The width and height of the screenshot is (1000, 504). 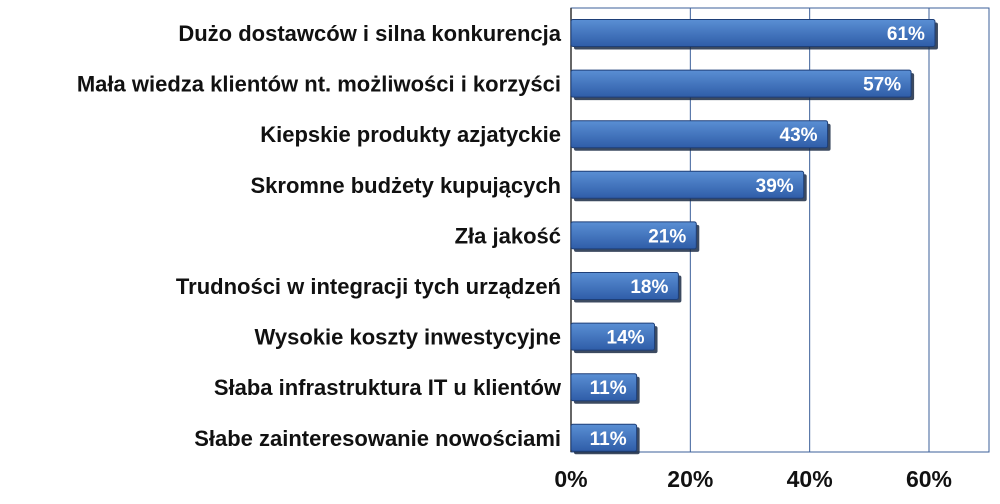 What do you see at coordinates (369, 33) in the screenshot?
I see `category-label: Dużo dostawców i silna konkurencja` at bounding box center [369, 33].